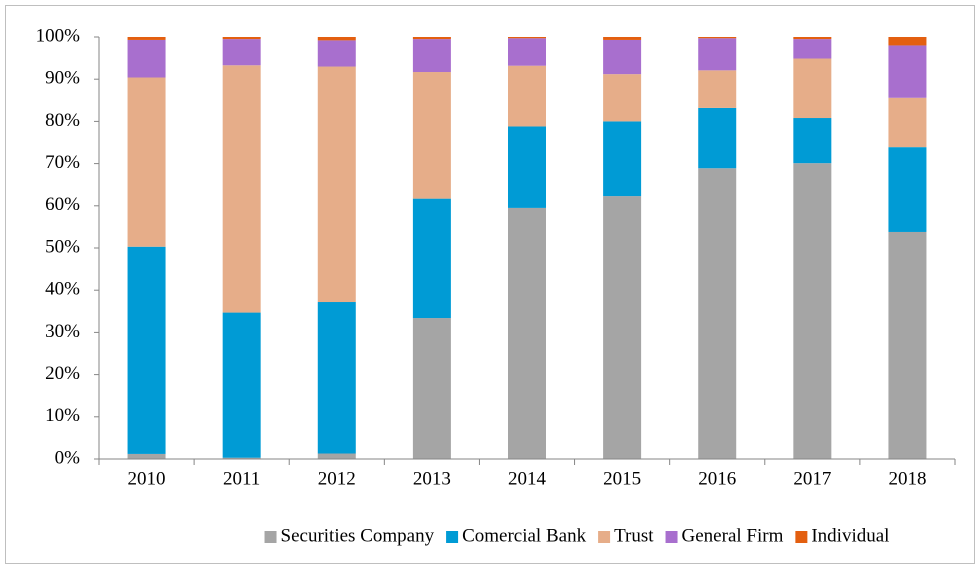 The height and width of the screenshot is (569, 980). Describe the element at coordinates (62, 373) in the screenshot. I see `y-tick-label: 20%` at that location.